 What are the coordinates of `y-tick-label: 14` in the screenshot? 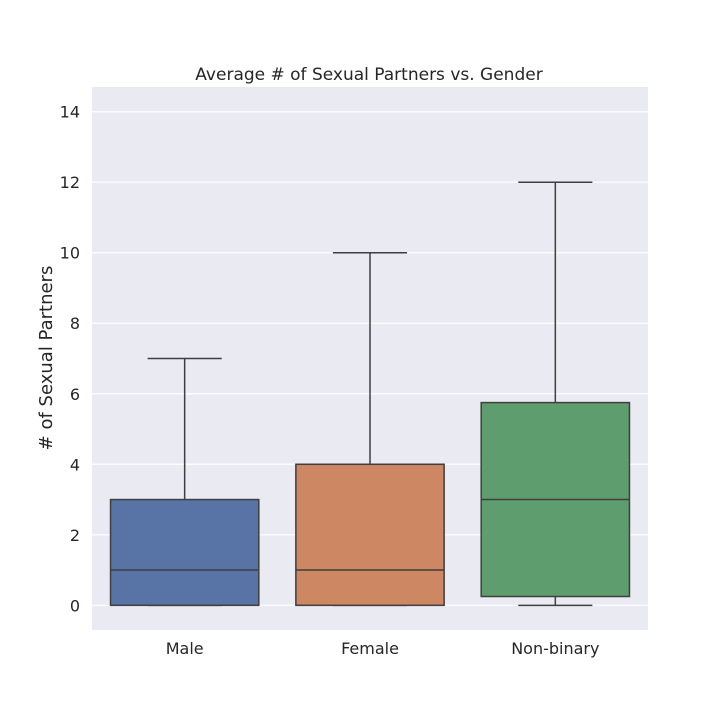 It's located at (70, 112).